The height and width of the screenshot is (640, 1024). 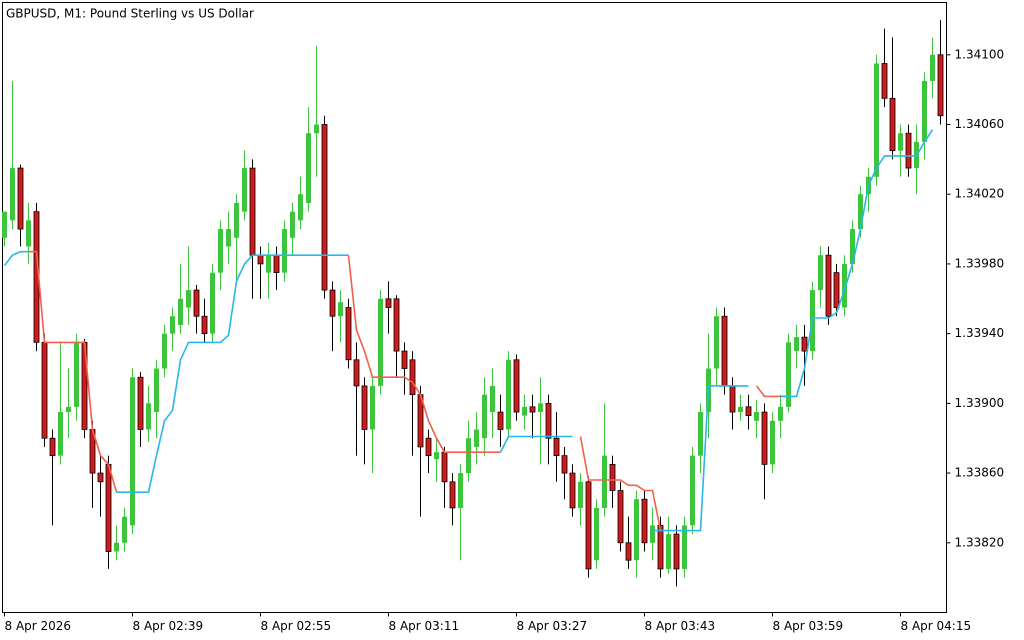 I want to click on y-tick-label: 1.34100, so click(x=980, y=54).